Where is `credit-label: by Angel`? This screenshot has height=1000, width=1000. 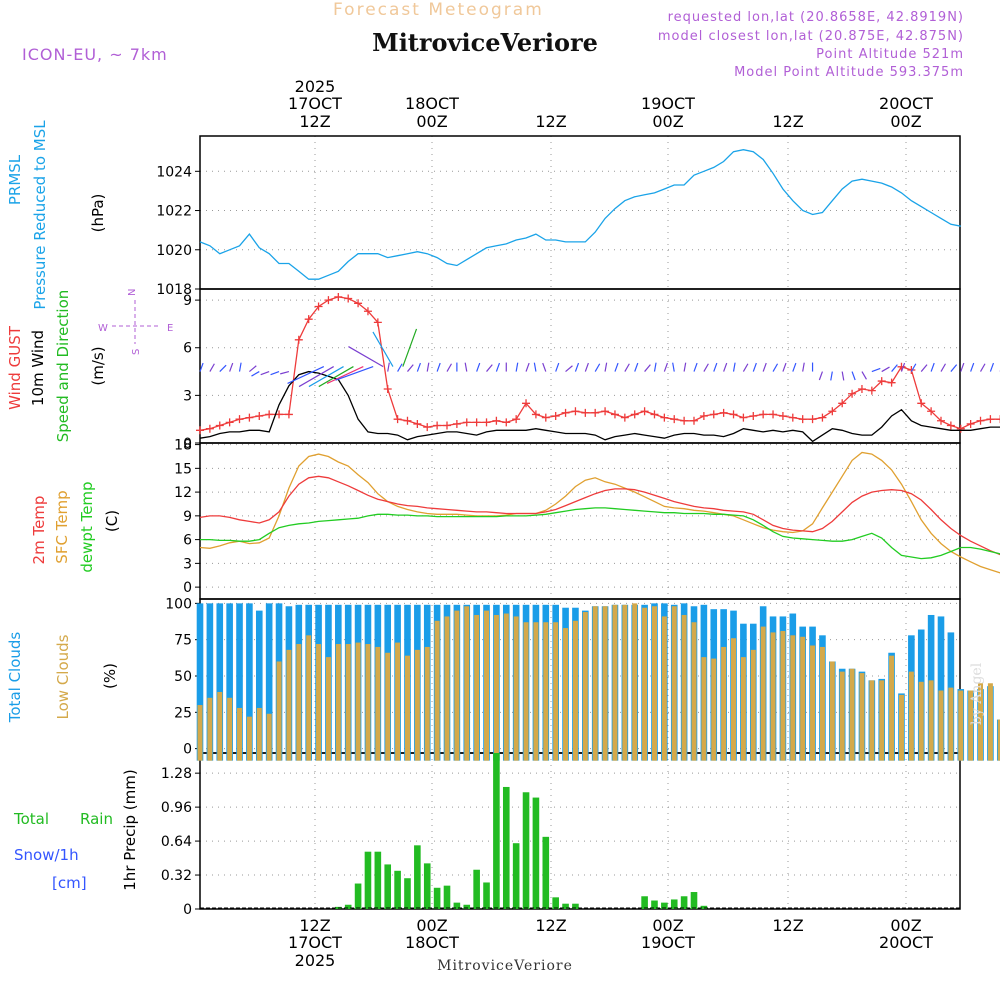
credit-label: by Angel is located at coordinates (977, 693).